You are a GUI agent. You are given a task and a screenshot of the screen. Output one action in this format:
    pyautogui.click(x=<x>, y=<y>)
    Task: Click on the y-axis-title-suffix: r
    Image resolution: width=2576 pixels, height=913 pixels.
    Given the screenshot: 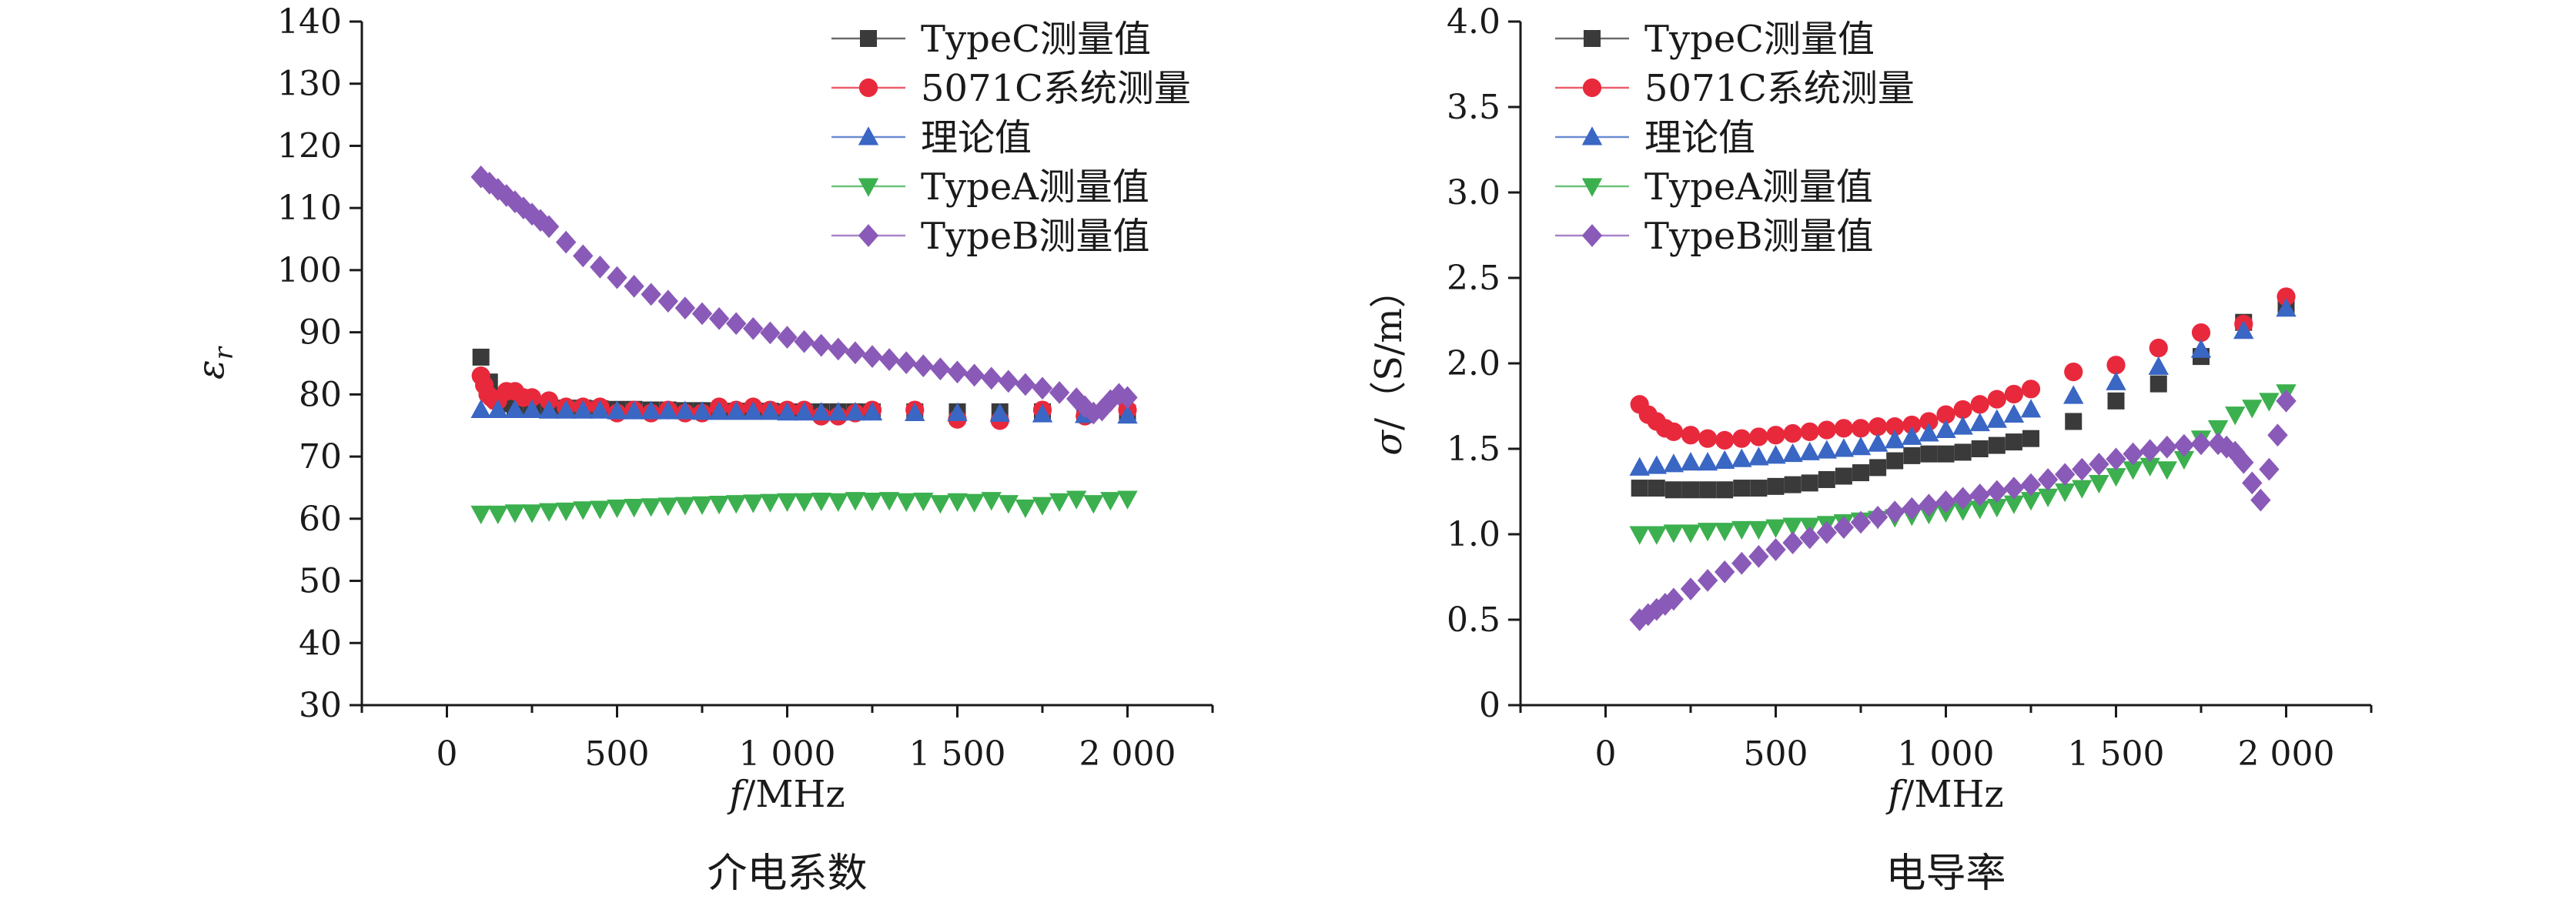 What is the action you would take?
    pyautogui.click(x=224, y=353)
    